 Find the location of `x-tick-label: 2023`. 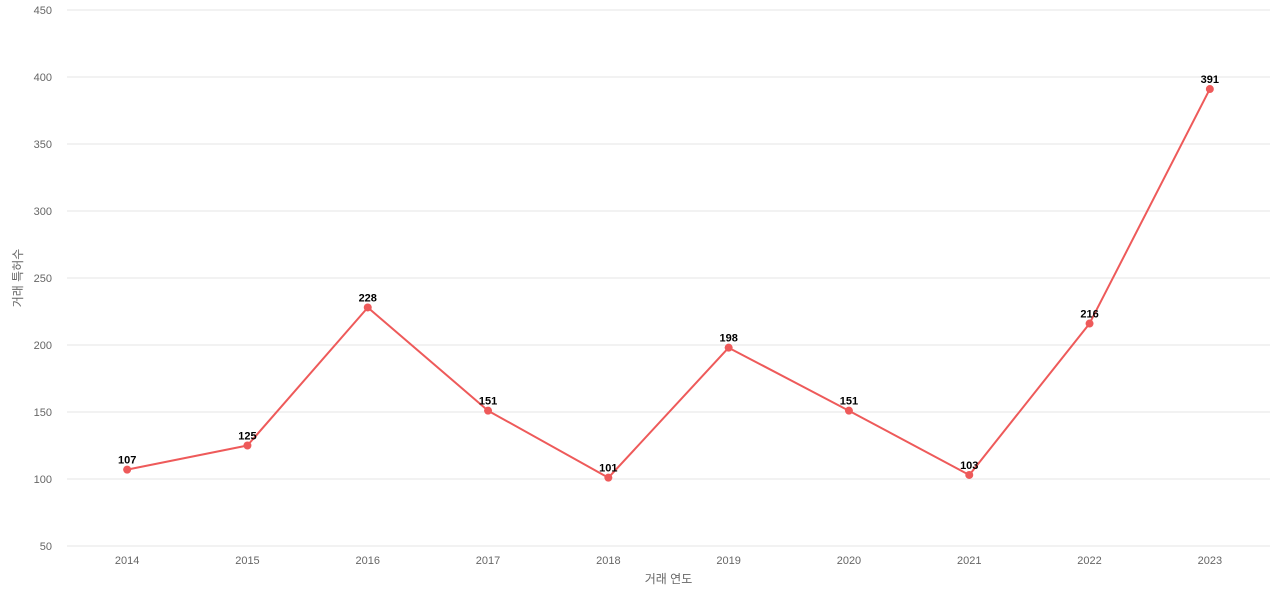

x-tick-label: 2023 is located at coordinates (1210, 561).